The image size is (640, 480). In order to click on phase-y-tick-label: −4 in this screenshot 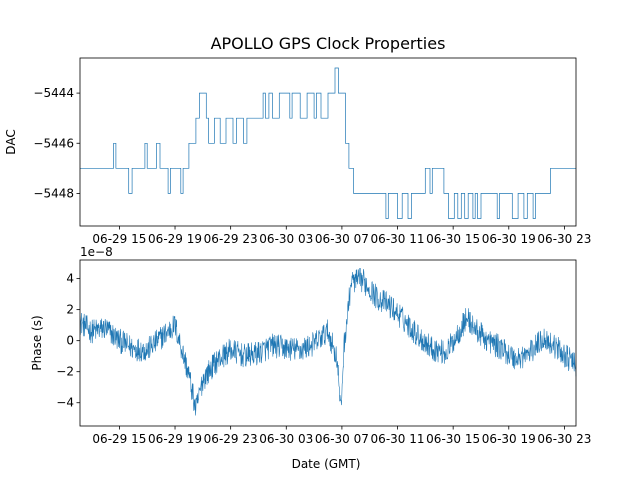, I will do `click(65, 403)`.